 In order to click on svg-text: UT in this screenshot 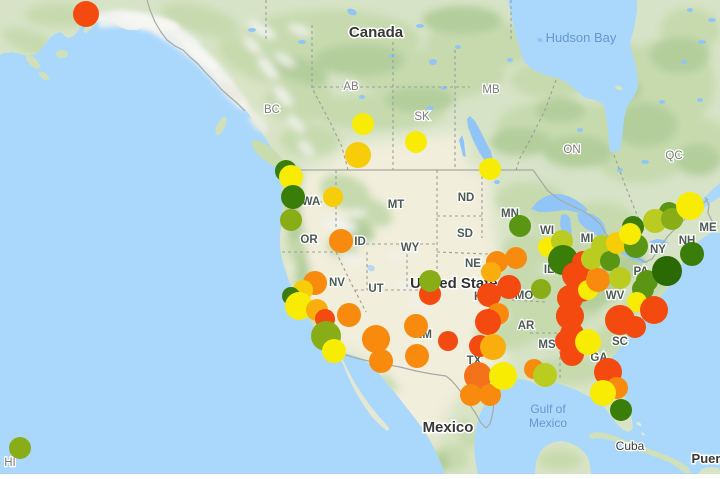, I will do `click(375, 289)`.